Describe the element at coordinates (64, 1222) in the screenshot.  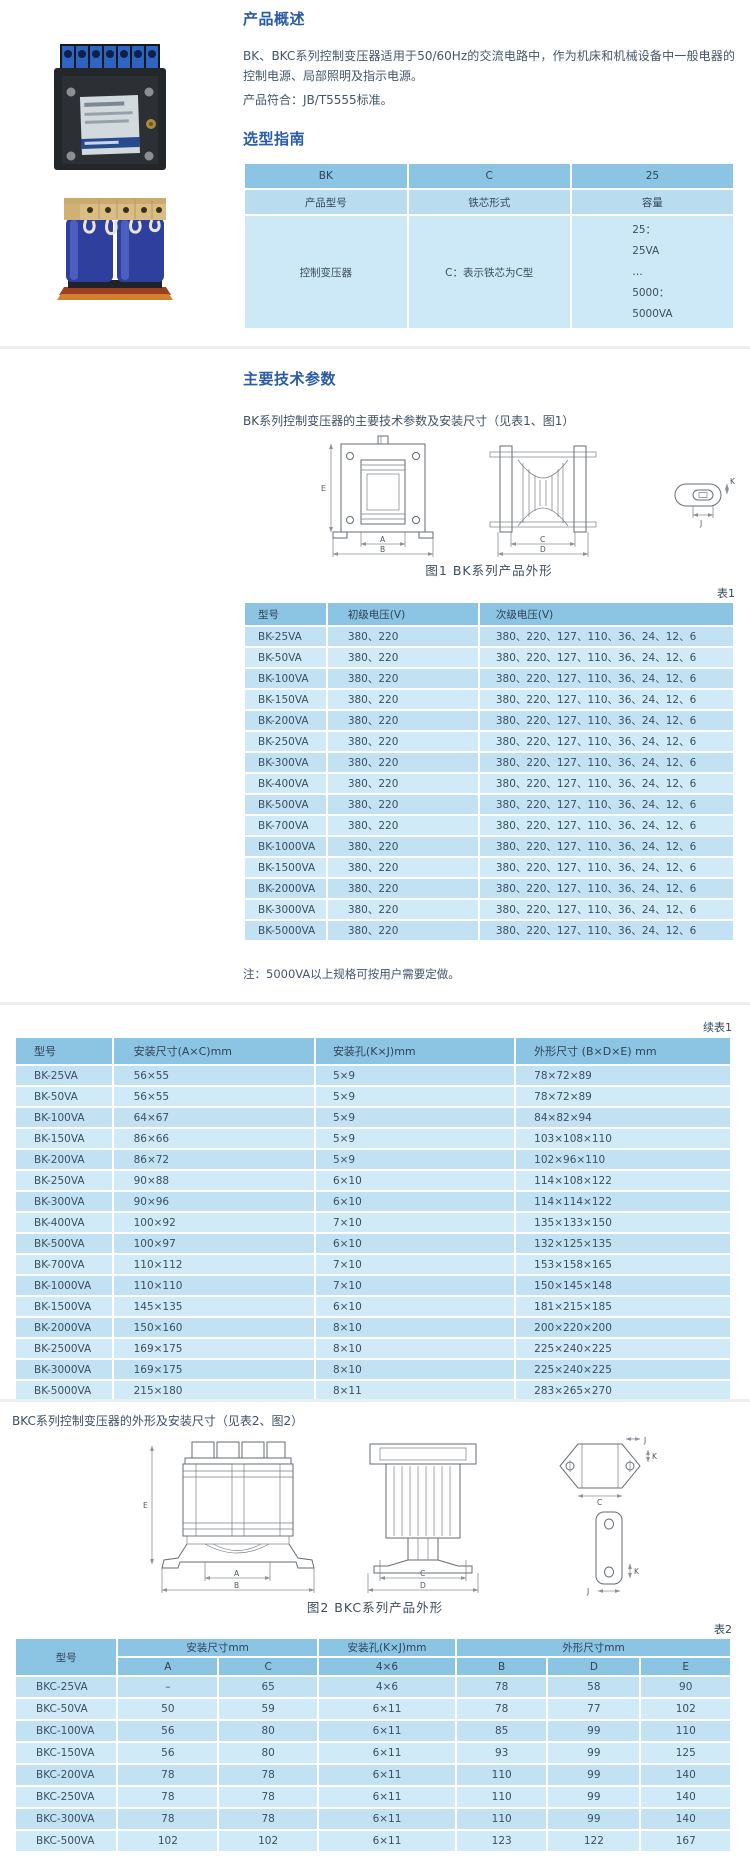
I see `table-cell: BK-400VA` at that location.